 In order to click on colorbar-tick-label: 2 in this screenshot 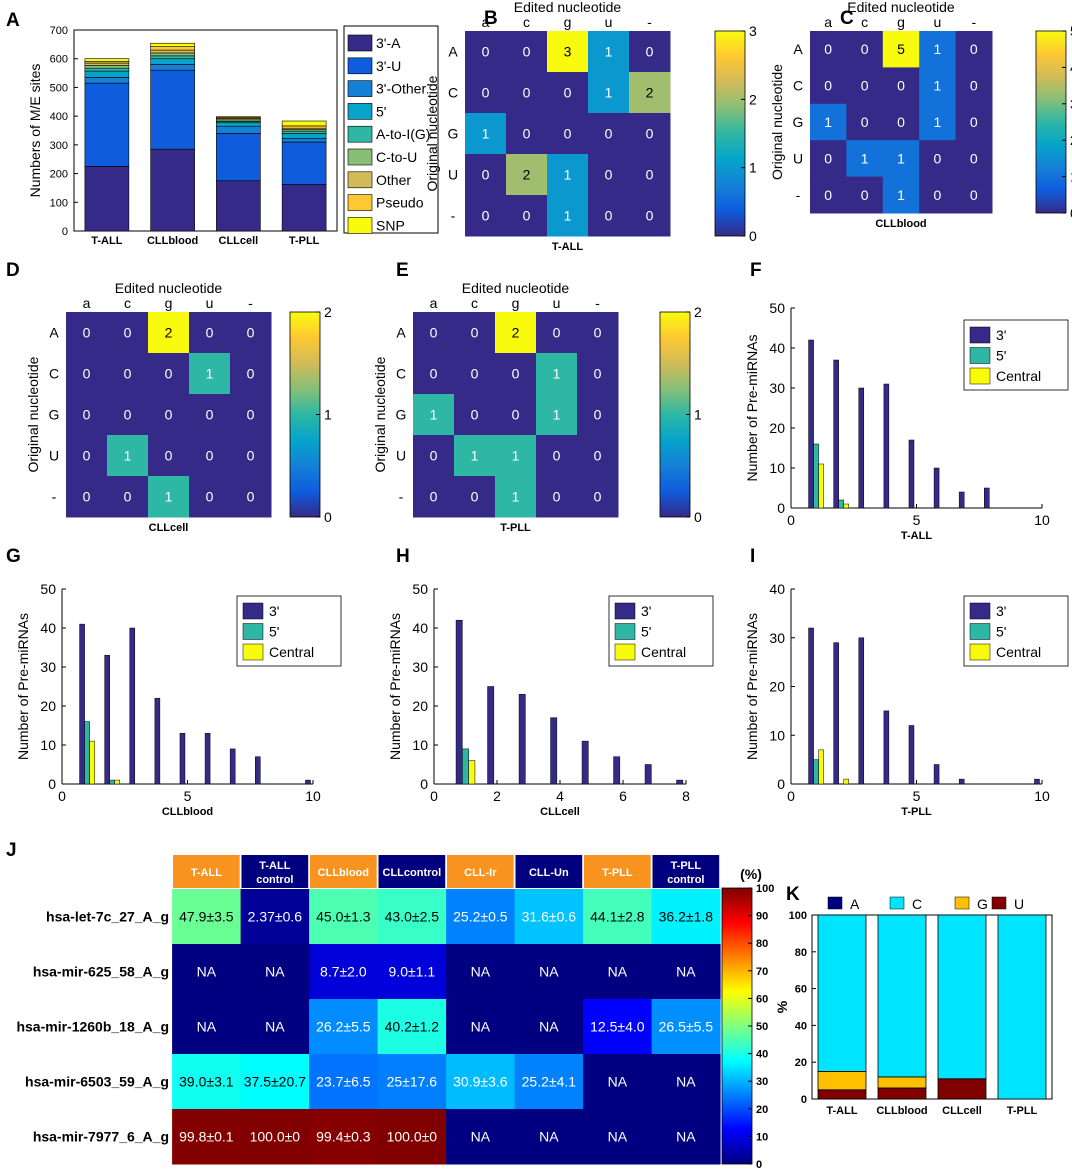, I will do `click(753, 99)`.